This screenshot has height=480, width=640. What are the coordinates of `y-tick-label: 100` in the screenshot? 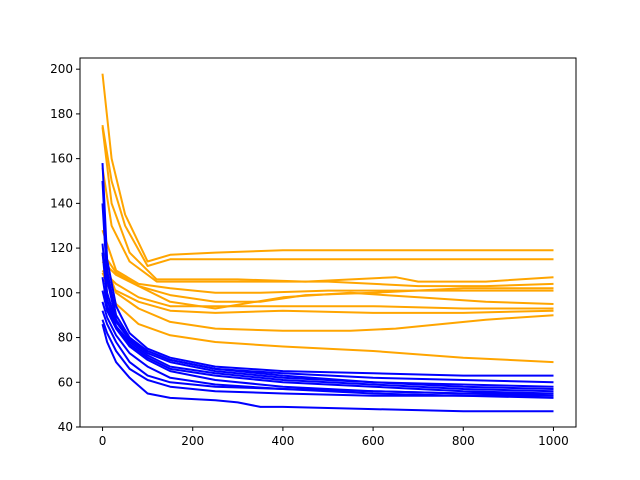 It's located at (61, 293).